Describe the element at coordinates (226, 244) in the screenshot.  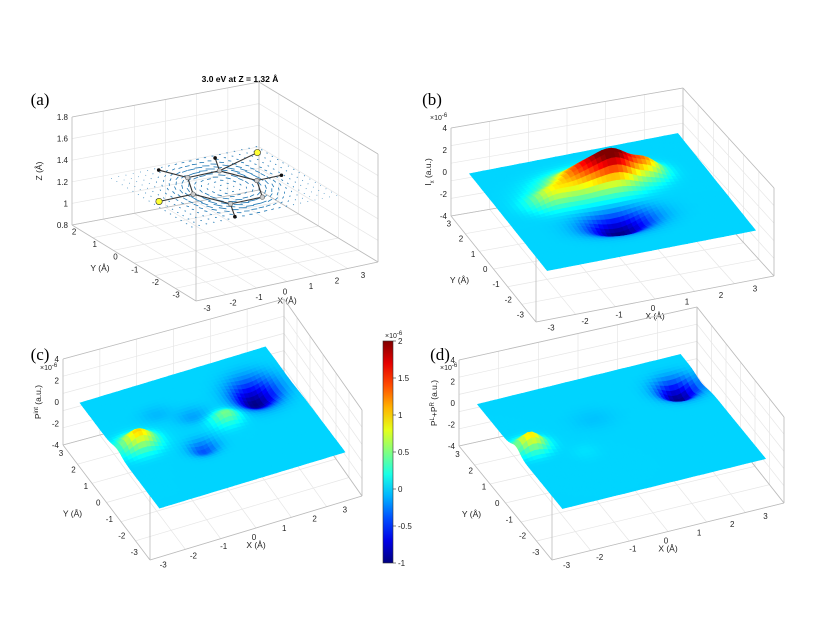
I see `grid-line` at that location.